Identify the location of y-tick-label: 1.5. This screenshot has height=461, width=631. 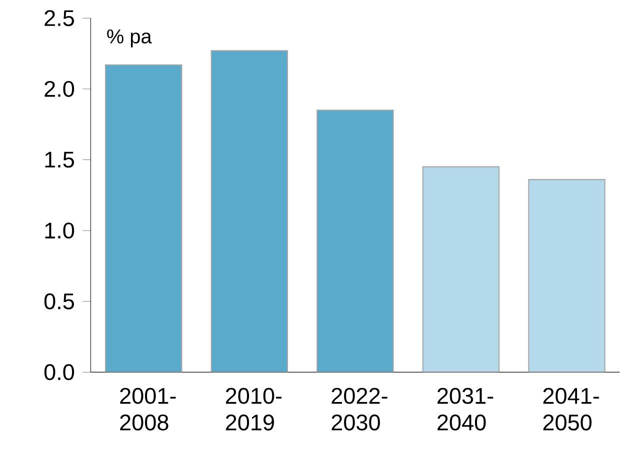
(59, 160).